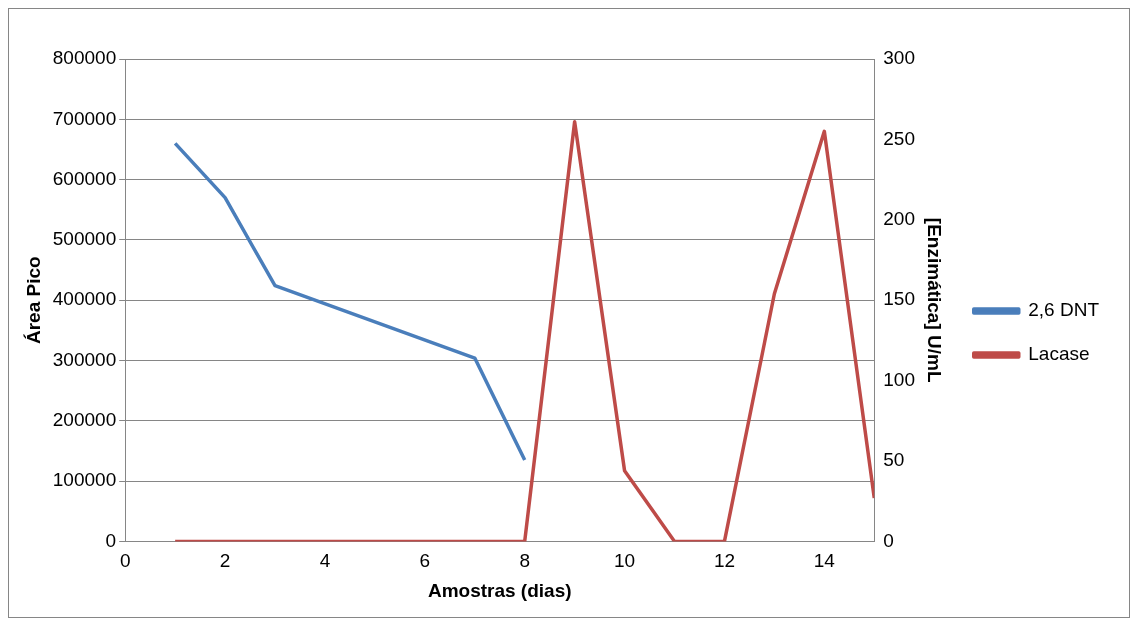  Describe the element at coordinates (524, 561) in the screenshot. I see `x-tick-label: 8` at that location.